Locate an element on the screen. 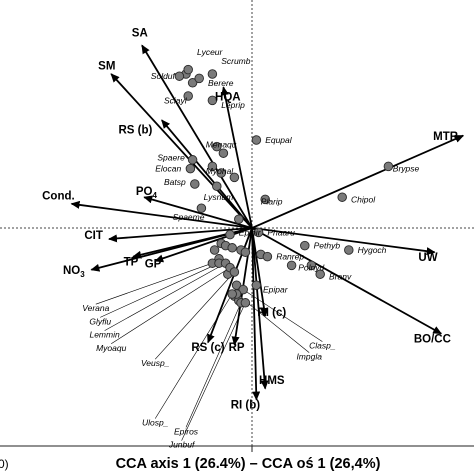 The width and height of the screenshot is (474, 474). species-label: Phaaru is located at coordinates (281, 232).